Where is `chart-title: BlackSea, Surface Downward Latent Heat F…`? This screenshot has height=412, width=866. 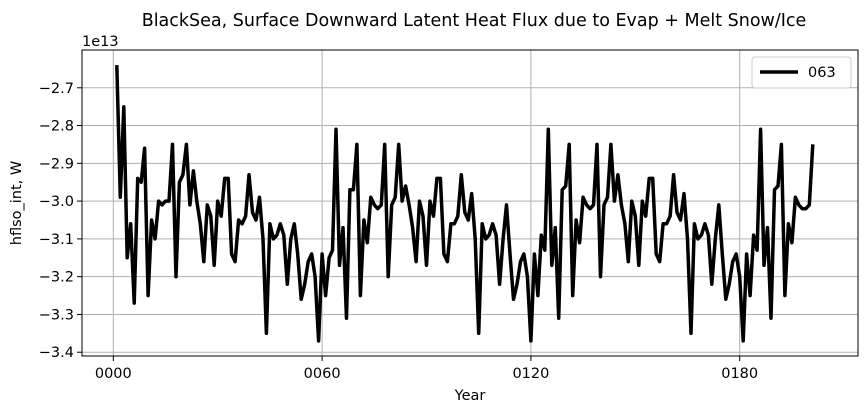
chart-title: BlackSea, Surface Downward Latent Heat F… is located at coordinates (474, 21).